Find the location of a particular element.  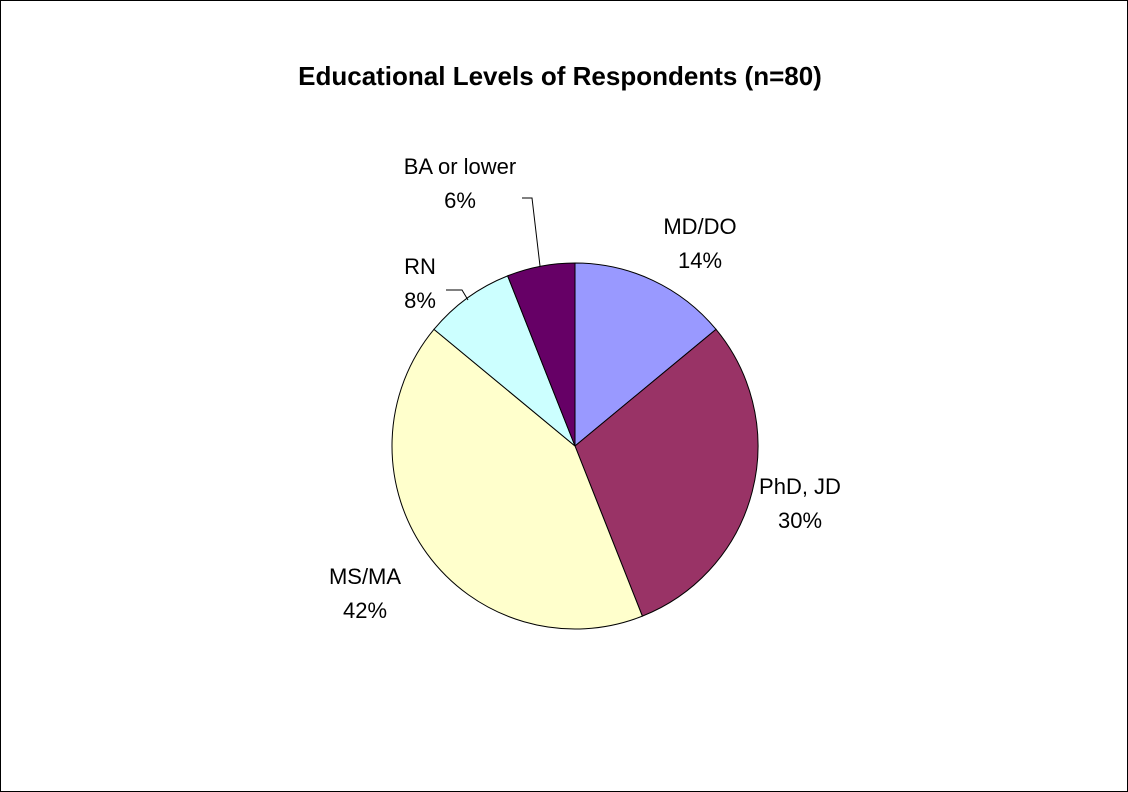

slice-label: PhD, JD is located at coordinates (800, 486).